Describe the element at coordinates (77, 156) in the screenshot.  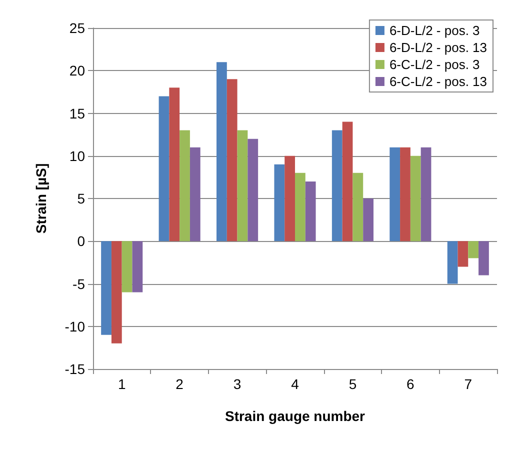
I see `y-tick-label: 10` at that location.